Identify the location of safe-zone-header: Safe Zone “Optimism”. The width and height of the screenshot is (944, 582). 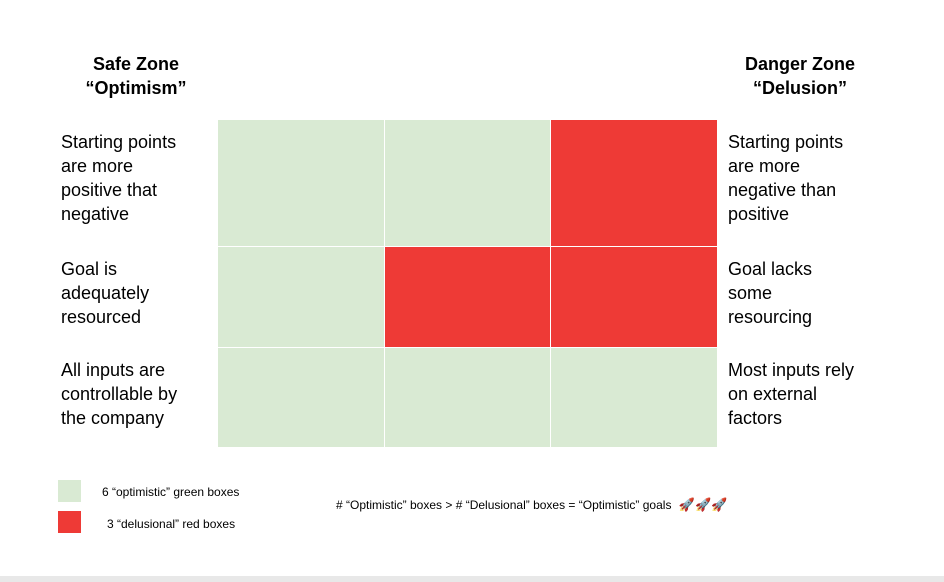
(136, 76).